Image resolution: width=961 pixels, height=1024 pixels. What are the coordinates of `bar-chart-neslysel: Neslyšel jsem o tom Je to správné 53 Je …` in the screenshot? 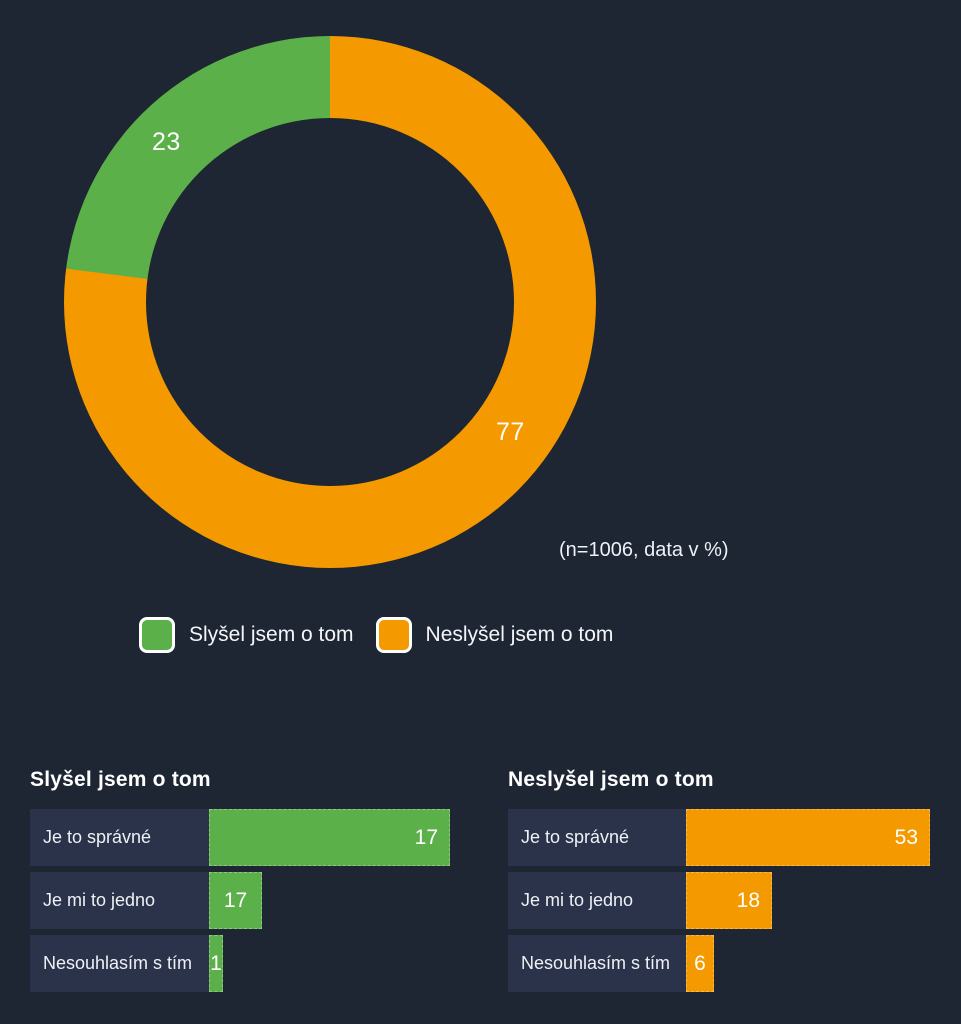 It's located at (723, 883).